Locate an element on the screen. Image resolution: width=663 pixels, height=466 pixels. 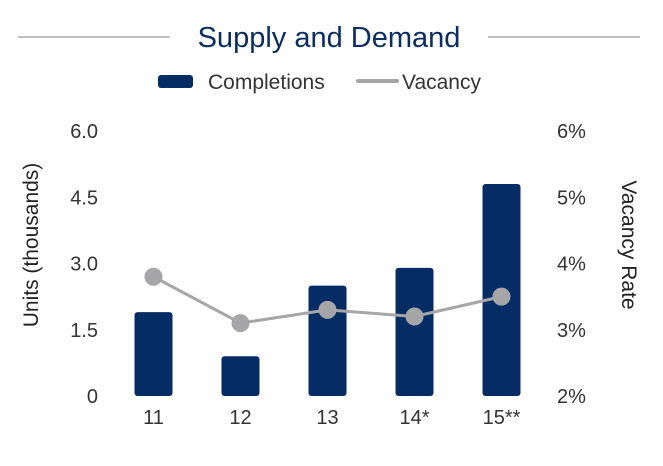
legend: Completions Vacancy is located at coordinates (319, 82).